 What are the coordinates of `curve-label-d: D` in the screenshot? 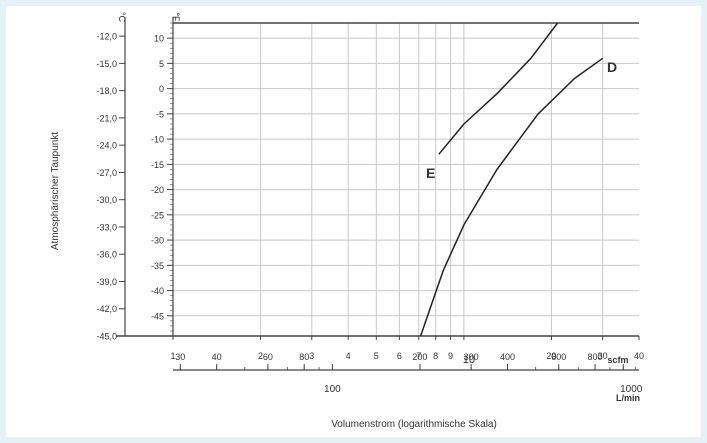 It's located at (612, 67).